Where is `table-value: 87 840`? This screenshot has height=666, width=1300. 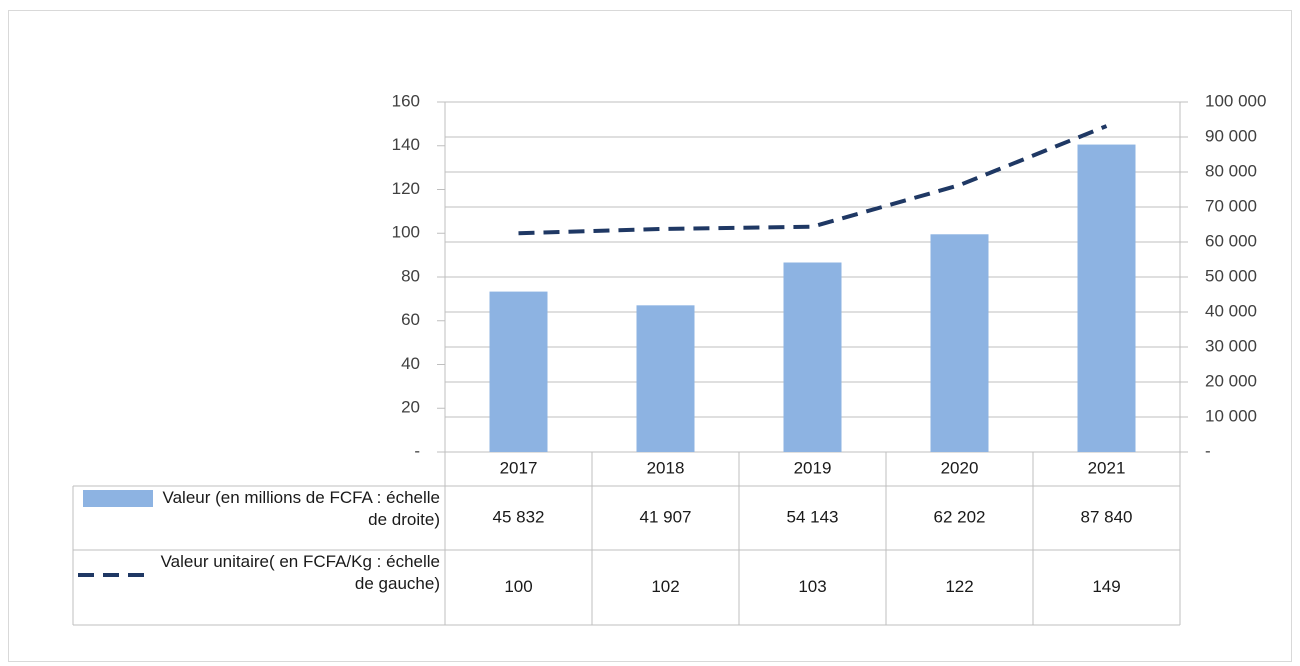 table-value: 87 840 is located at coordinates (1107, 516).